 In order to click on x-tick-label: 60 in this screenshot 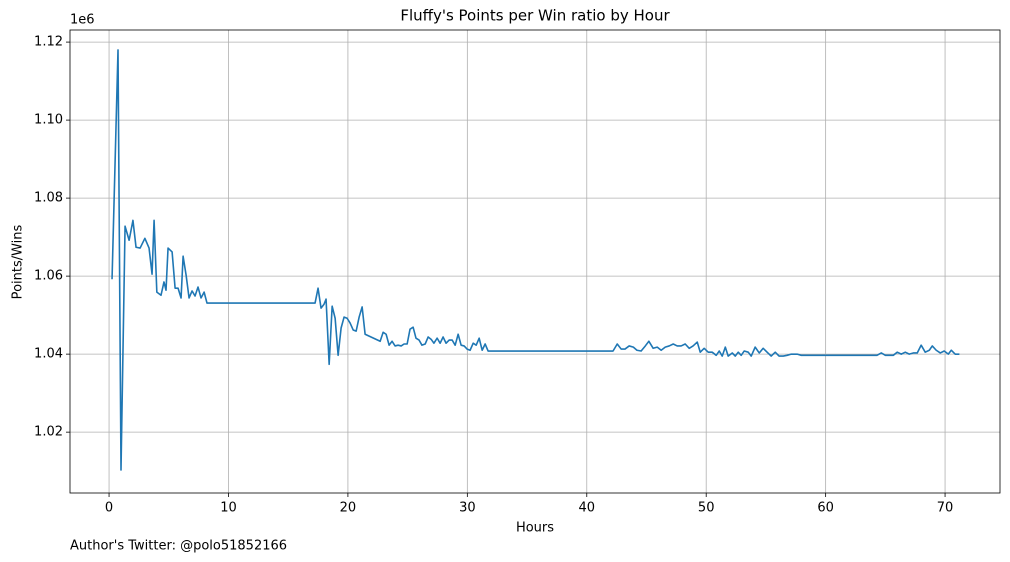, I will do `click(825, 508)`.